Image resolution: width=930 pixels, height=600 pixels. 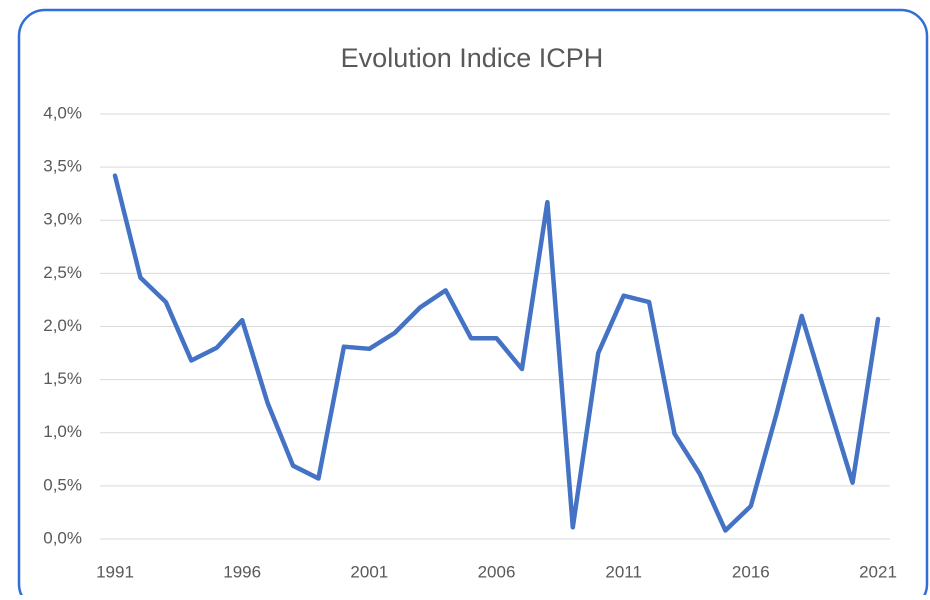 I want to click on y-tick-label: 2,0%, so click(x=62, y=325).